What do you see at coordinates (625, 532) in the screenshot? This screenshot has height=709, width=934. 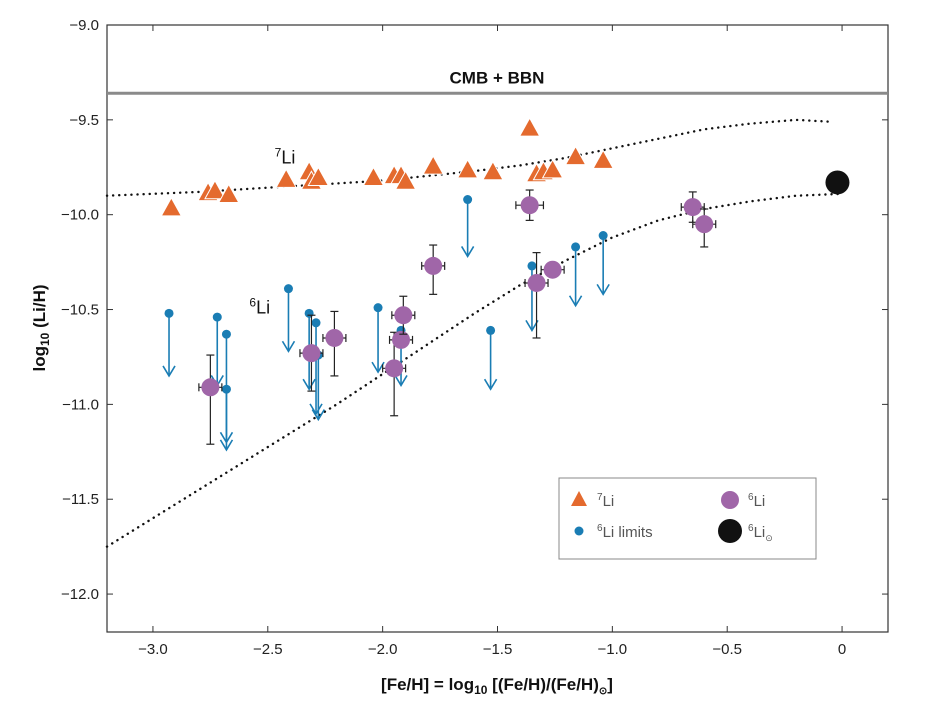 I see `legend-label: 6Li limits` at bounding box center [625, 532].